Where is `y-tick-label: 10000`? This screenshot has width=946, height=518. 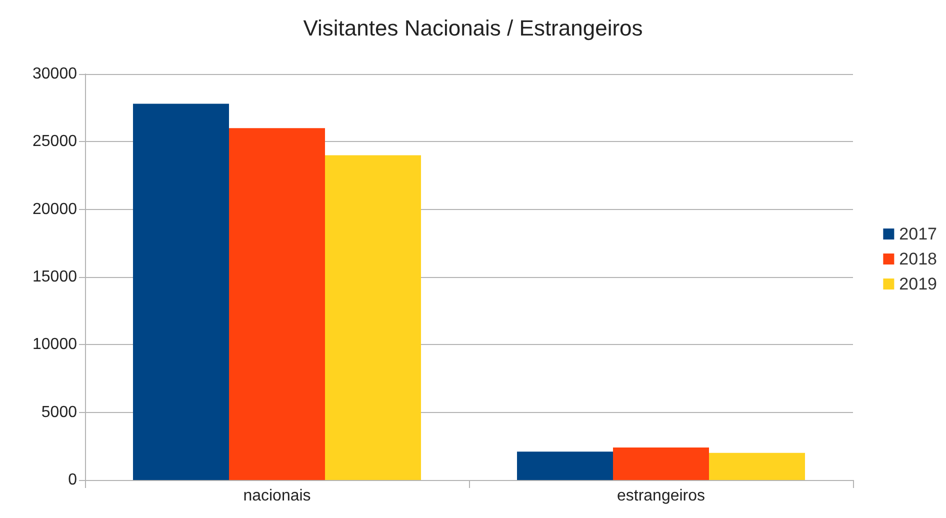 y-tick-label: 10000 is located at coordinates (55, 345).